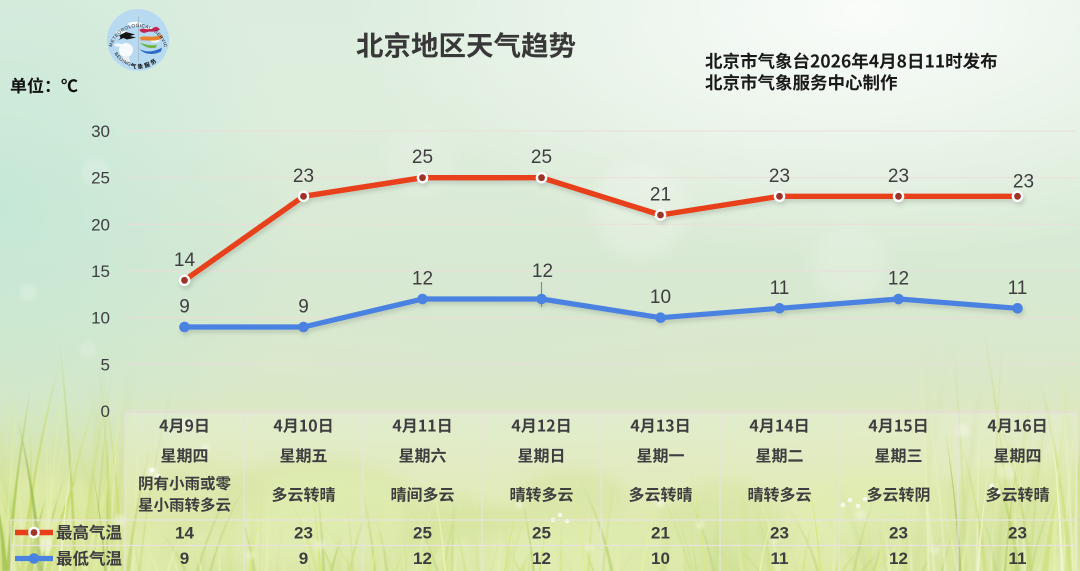 This screenshot has width=1080, height=571. What do you see at coordinates (105, 364) in the screenshot?
I see `svg-text: 5` at bounding box center [105, 364].